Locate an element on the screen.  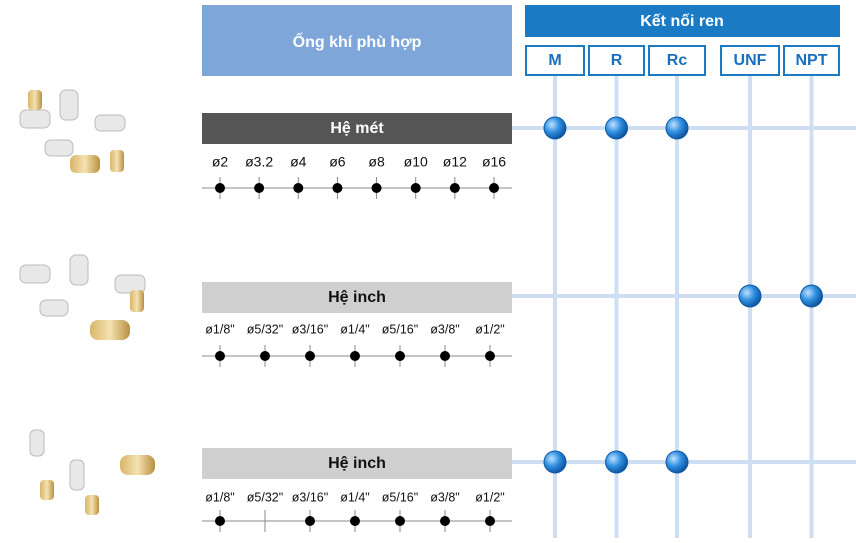
thread-label: M is located at coordinates (554, 60).